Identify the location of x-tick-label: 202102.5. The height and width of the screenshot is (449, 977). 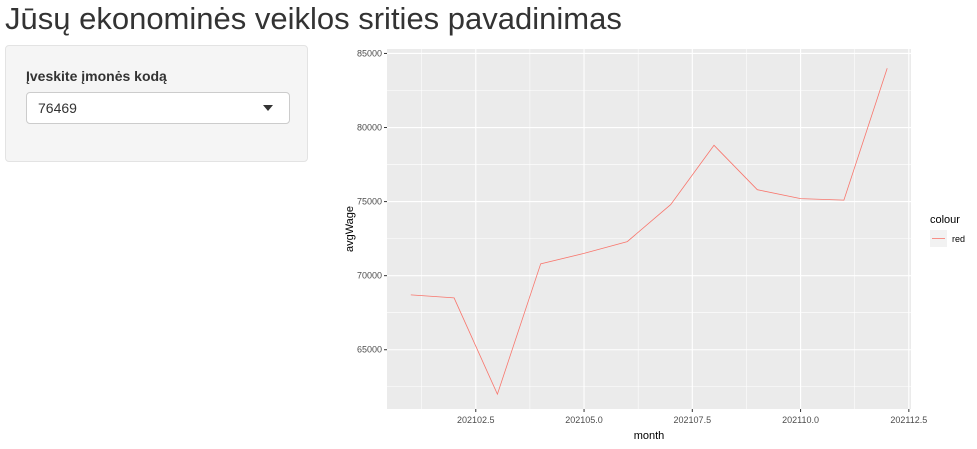
(476, 420).